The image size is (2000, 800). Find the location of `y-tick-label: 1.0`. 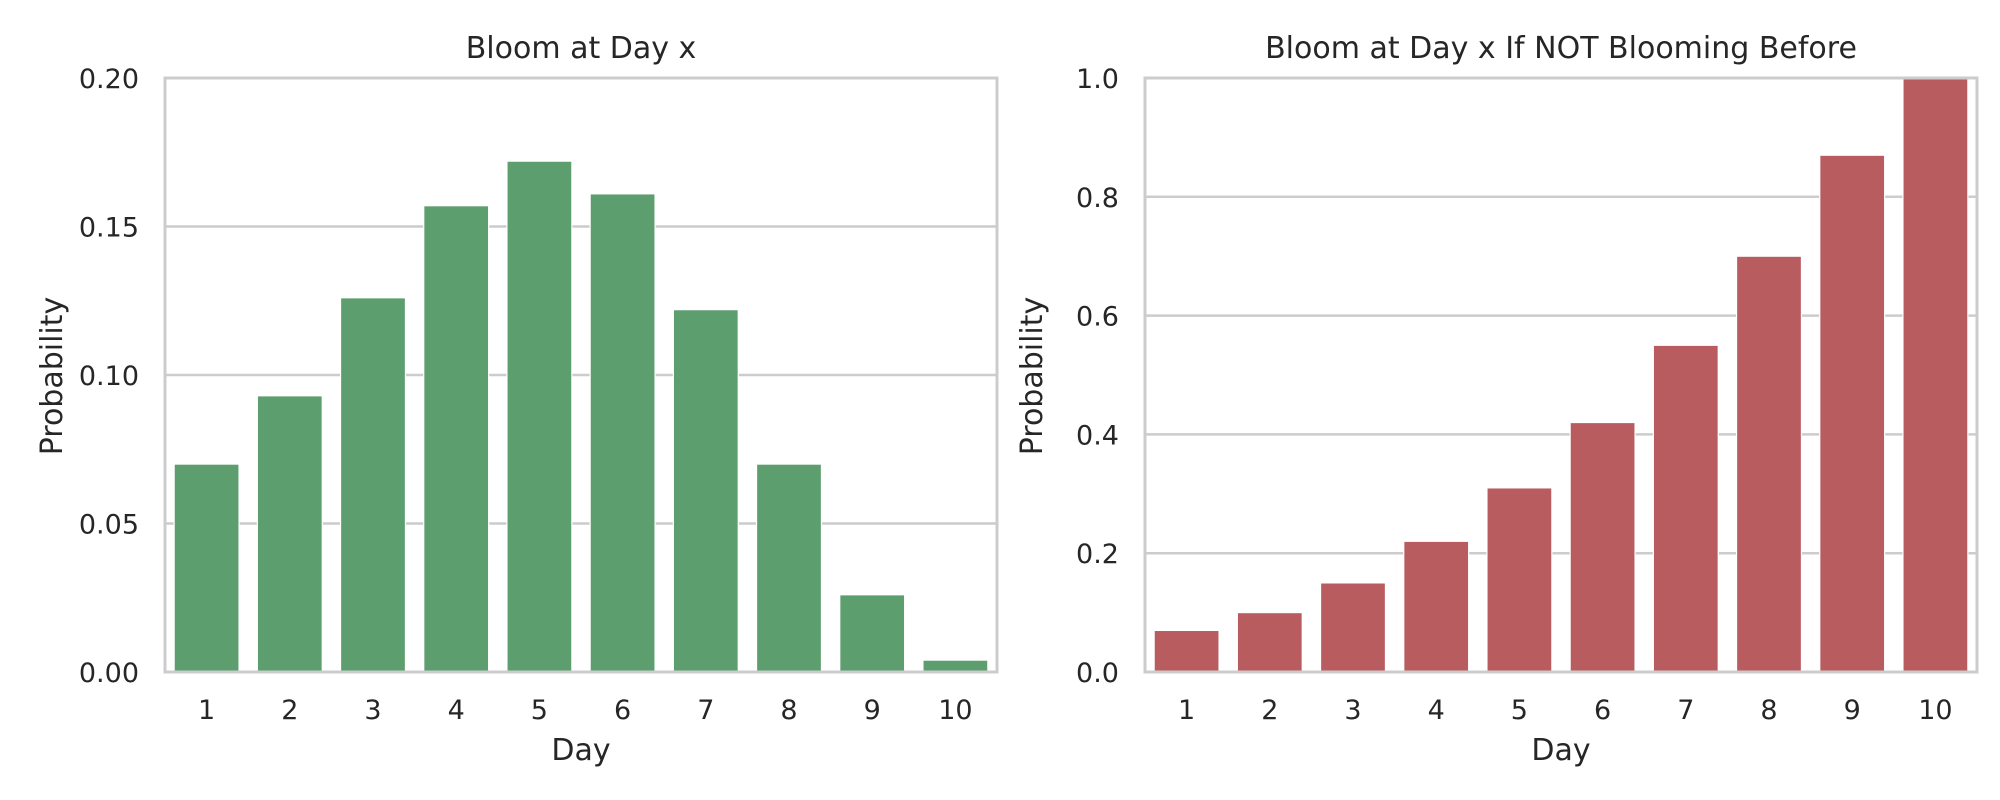

y-tick-label: 1.0 is located at coordinates (1097, 79).